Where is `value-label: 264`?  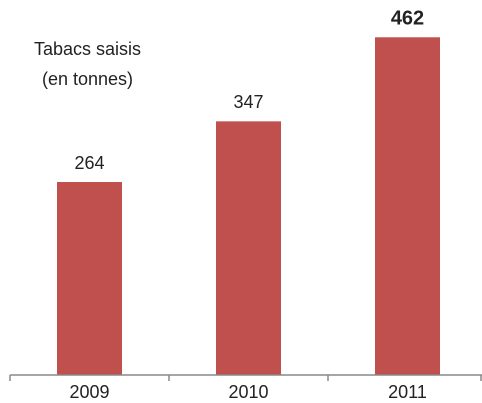
value-label: 264 is located at coordinates (89, 163).